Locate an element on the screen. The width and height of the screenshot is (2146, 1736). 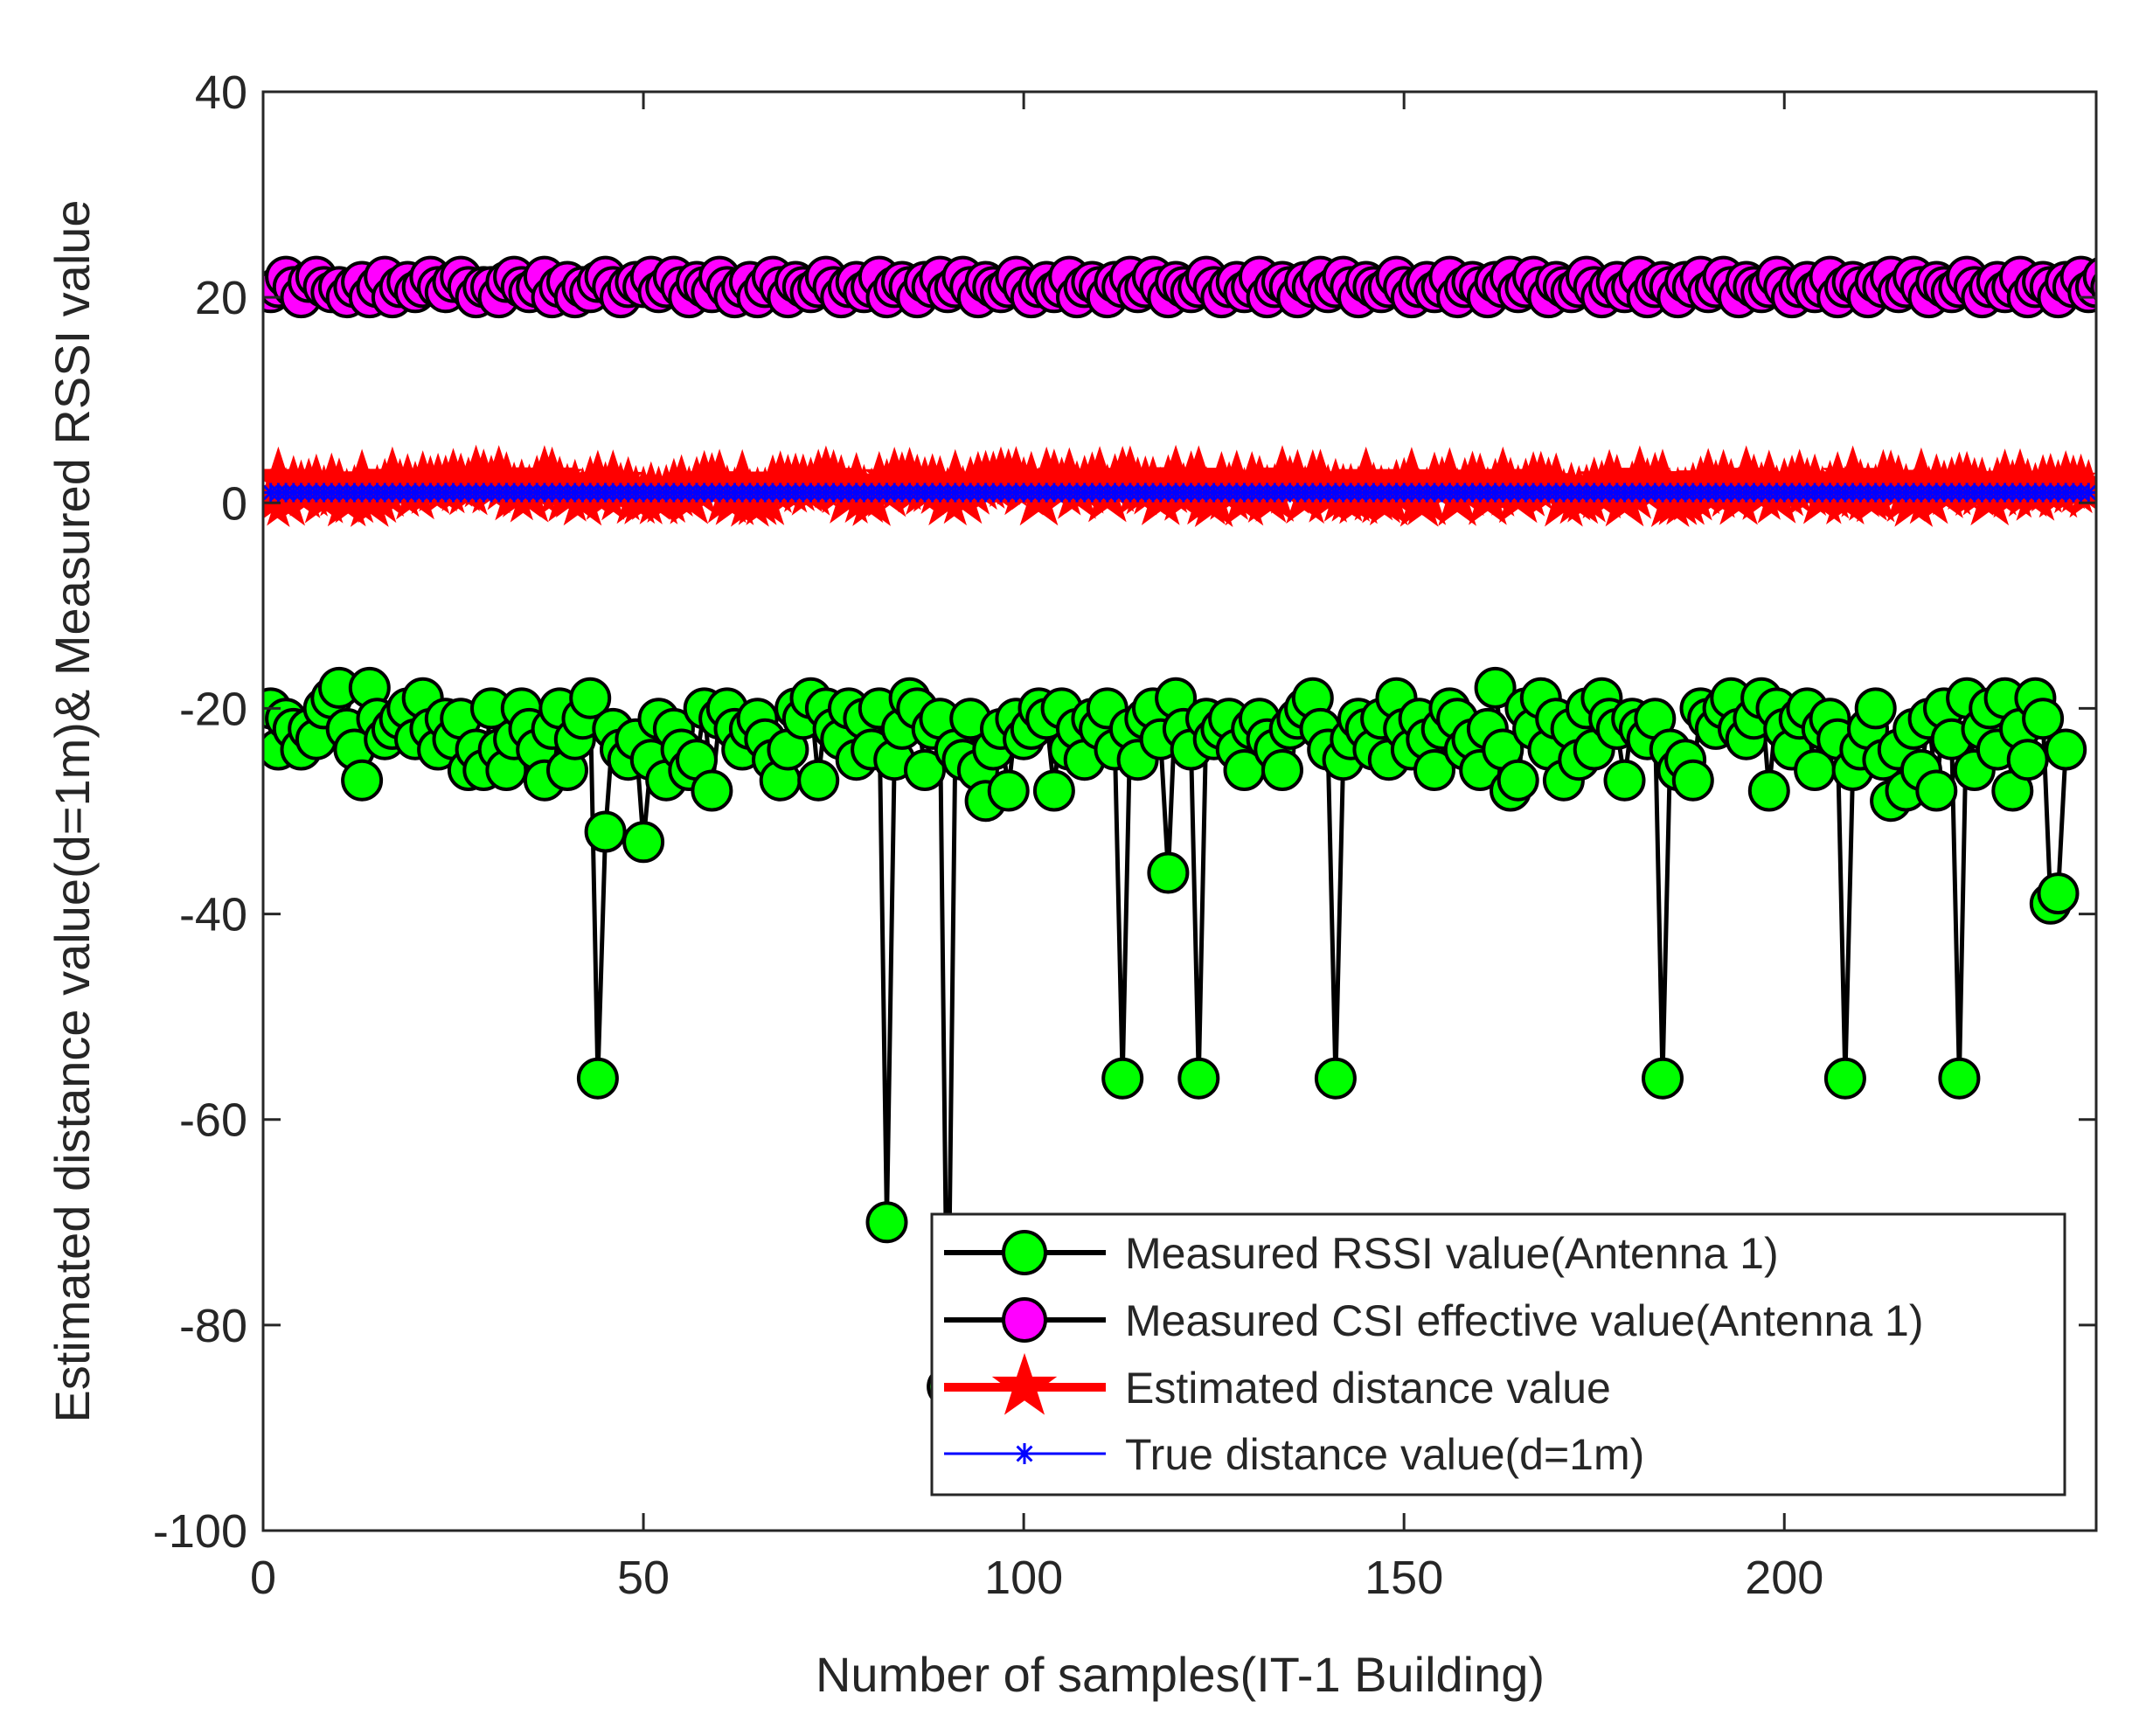
y-tick-label: -100 is located at coordinates (200, 1531).